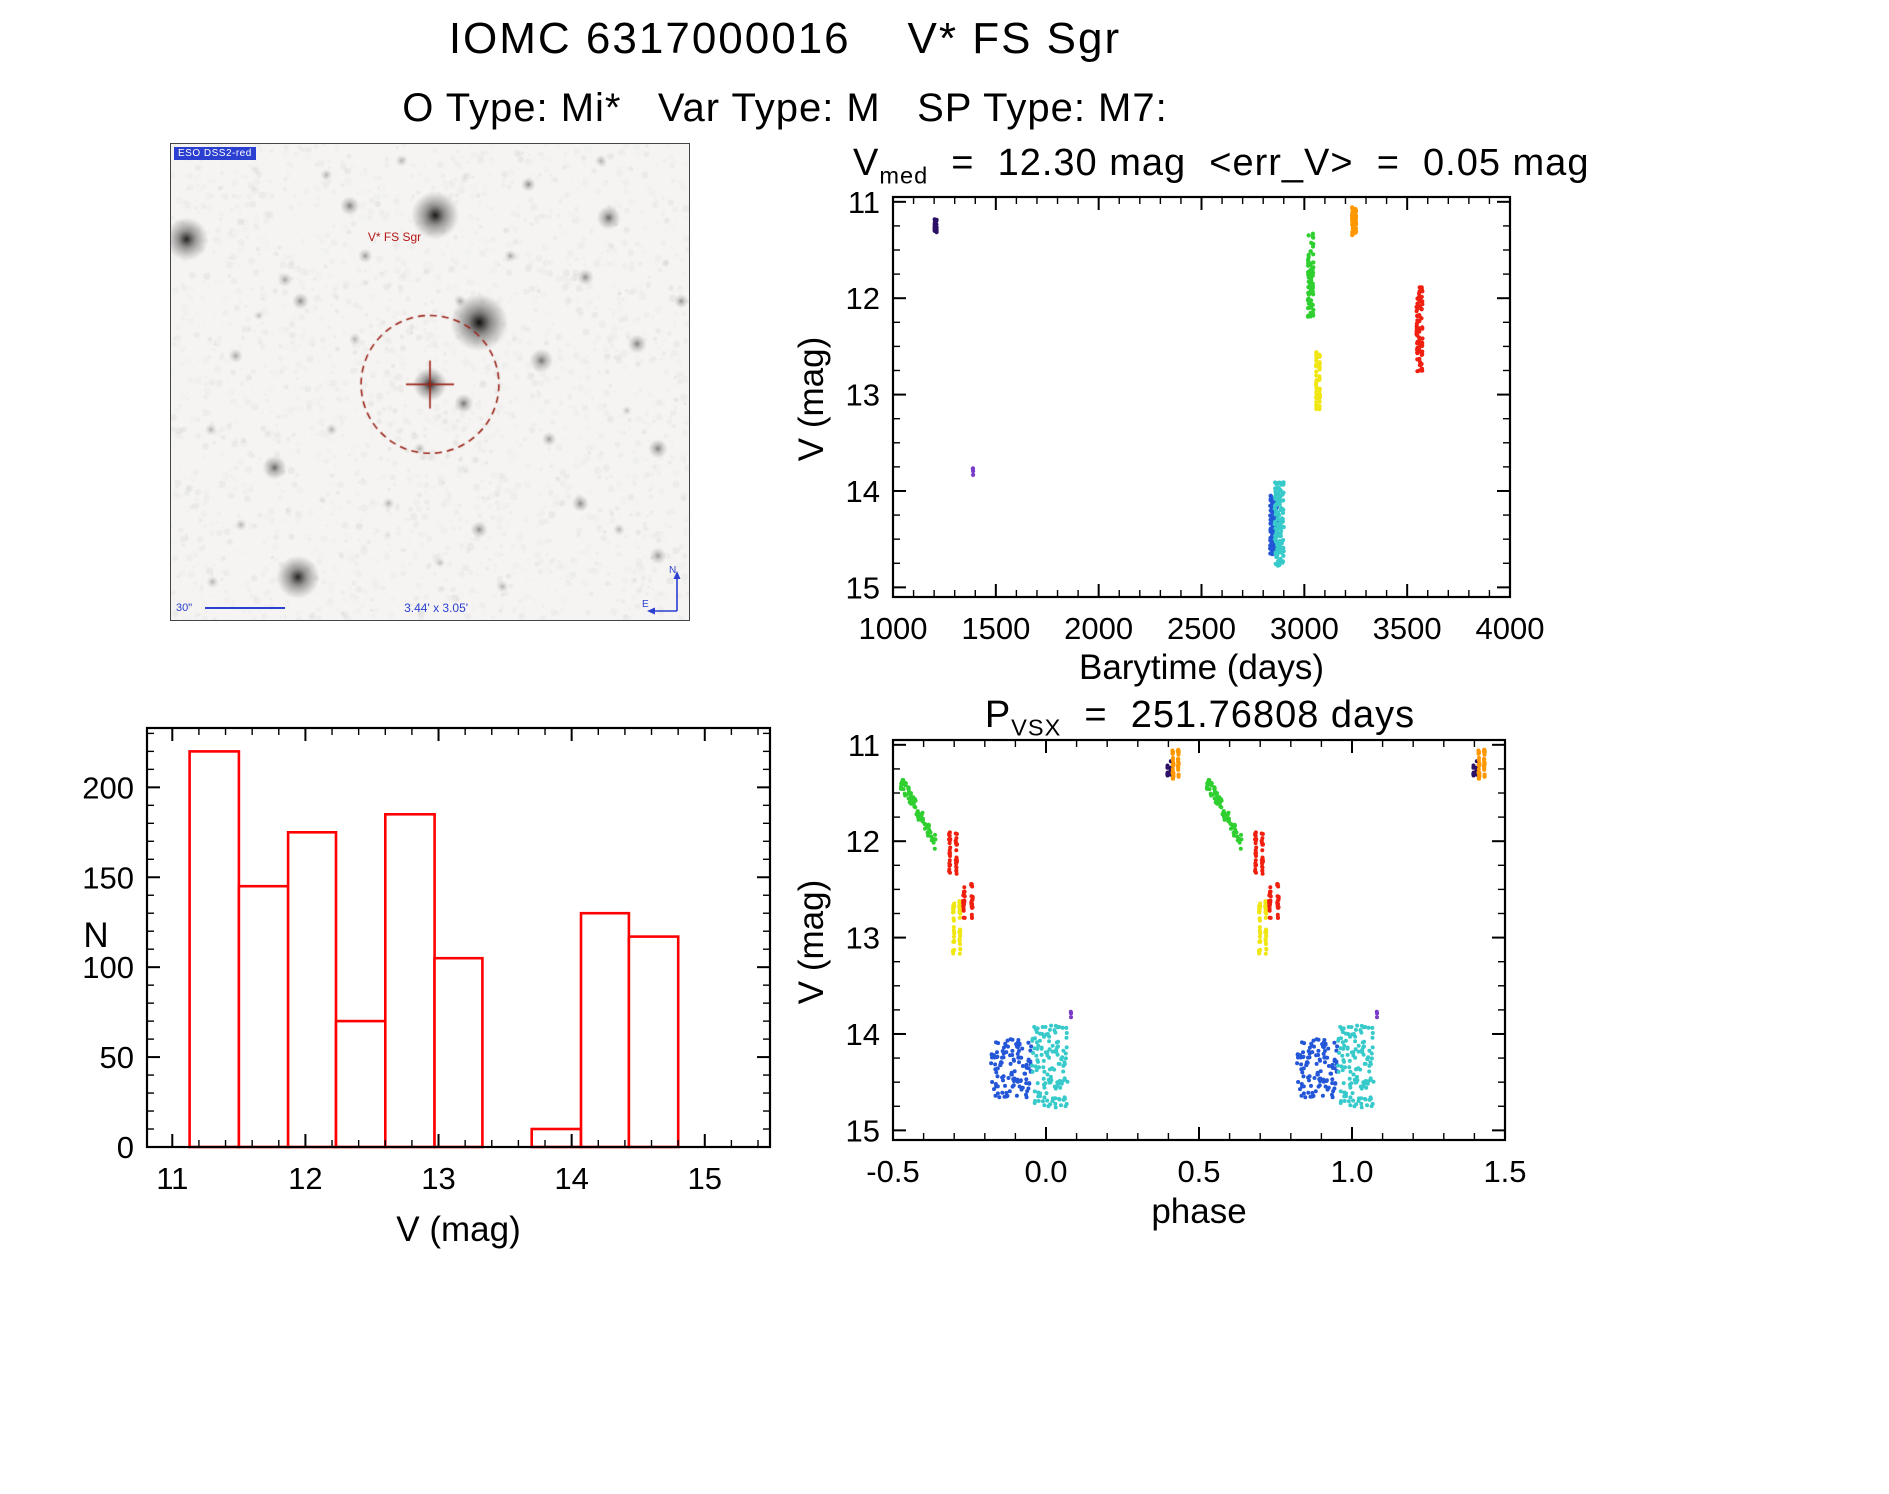  I want to click on target-label: V* FS Sgr, so click(394, 236).